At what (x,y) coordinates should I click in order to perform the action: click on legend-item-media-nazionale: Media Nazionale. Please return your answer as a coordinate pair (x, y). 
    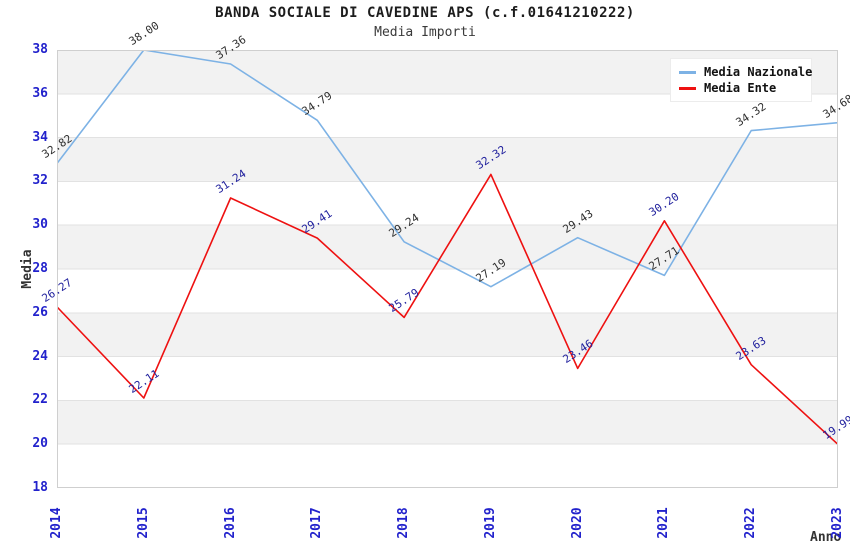
    Looking at the image, I should click on (745, 72).